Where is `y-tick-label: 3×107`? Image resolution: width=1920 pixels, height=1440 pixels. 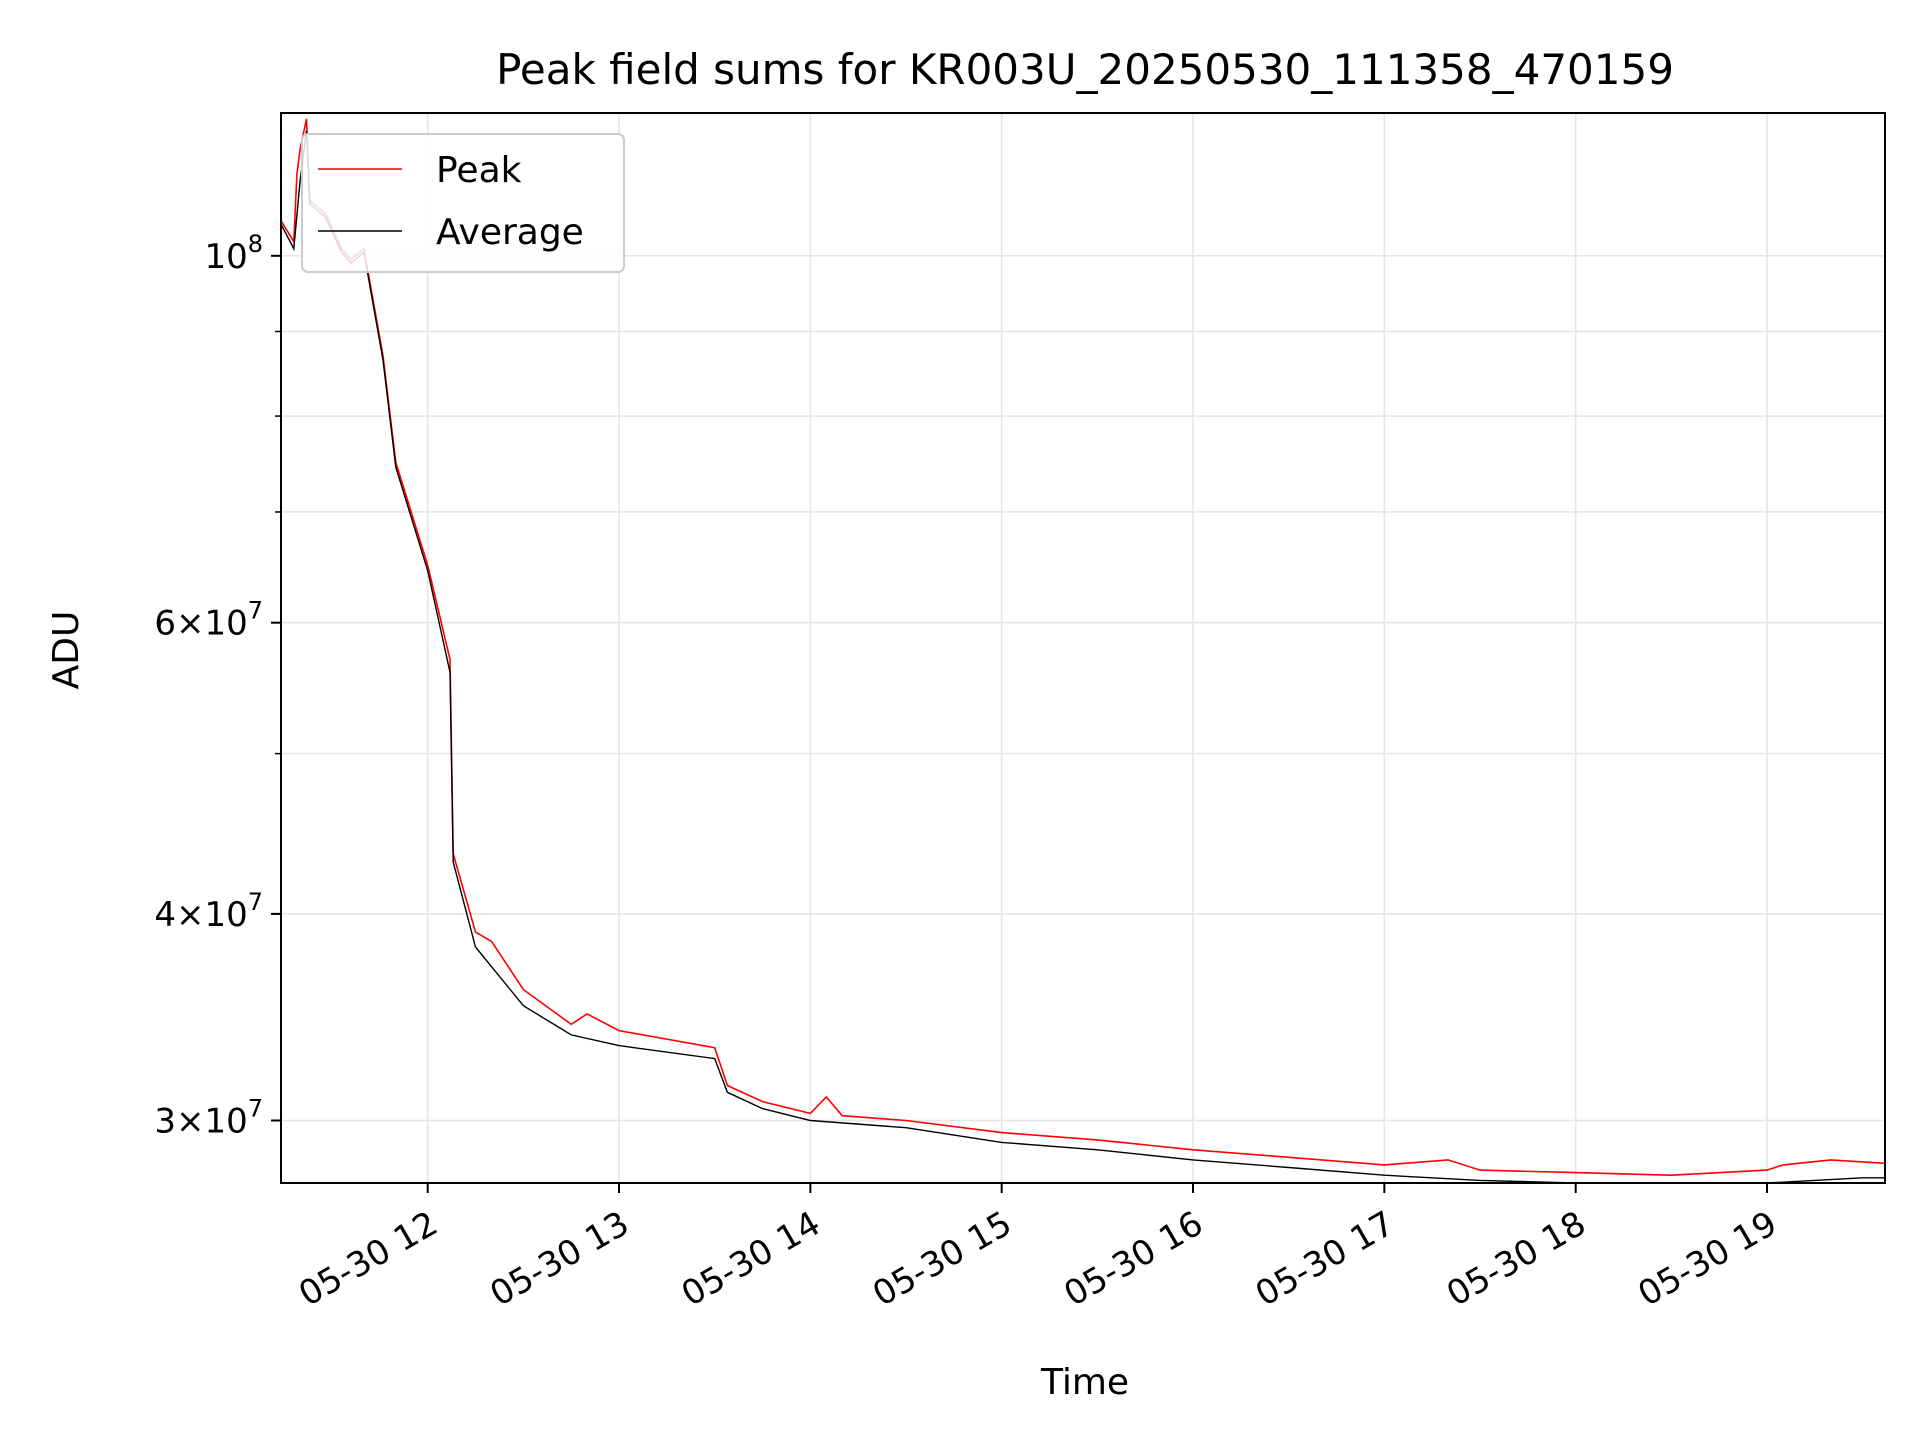 y-tick-label: 3×107 is located at coordinates (208, 1118).